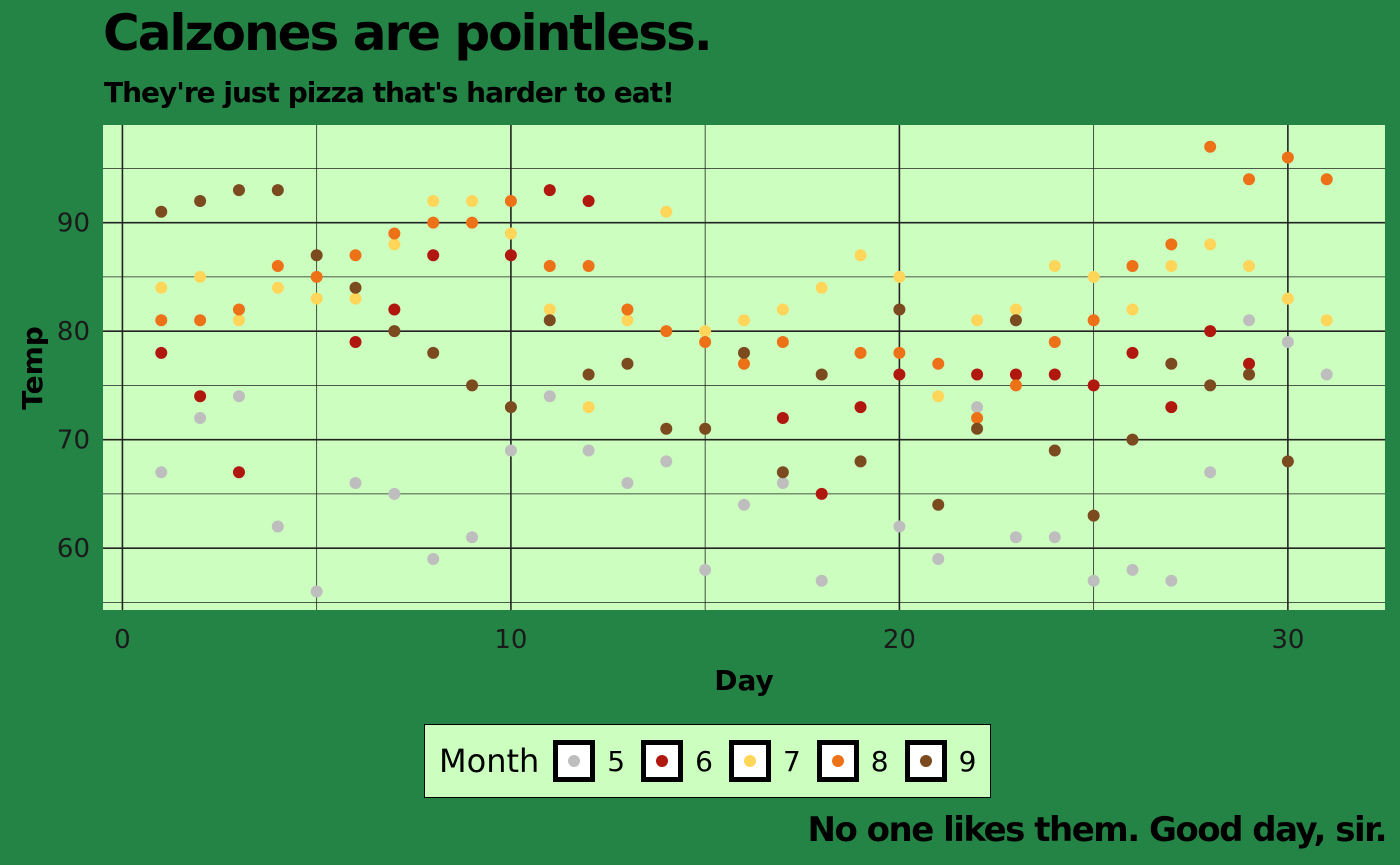  Describe the element at coordinates (704, 761) in the screenshot. I see `legend-label: 6` at that location.